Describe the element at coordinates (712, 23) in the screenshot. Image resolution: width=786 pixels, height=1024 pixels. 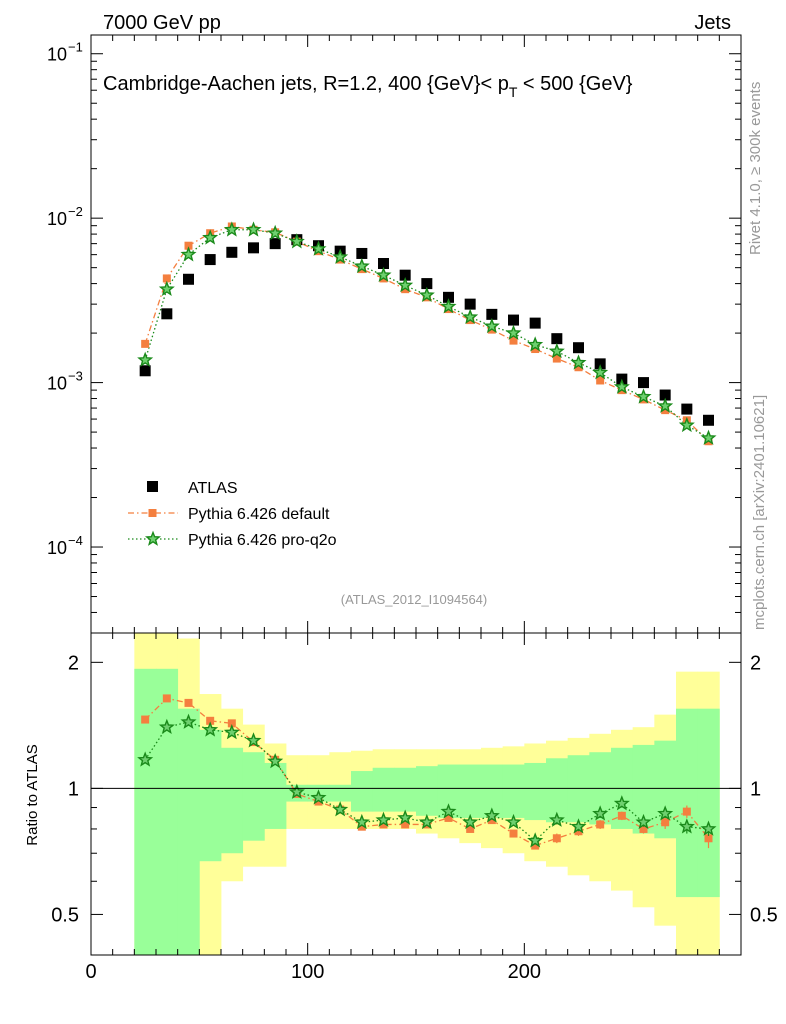
I see `header-right-label: Jets` at that location.